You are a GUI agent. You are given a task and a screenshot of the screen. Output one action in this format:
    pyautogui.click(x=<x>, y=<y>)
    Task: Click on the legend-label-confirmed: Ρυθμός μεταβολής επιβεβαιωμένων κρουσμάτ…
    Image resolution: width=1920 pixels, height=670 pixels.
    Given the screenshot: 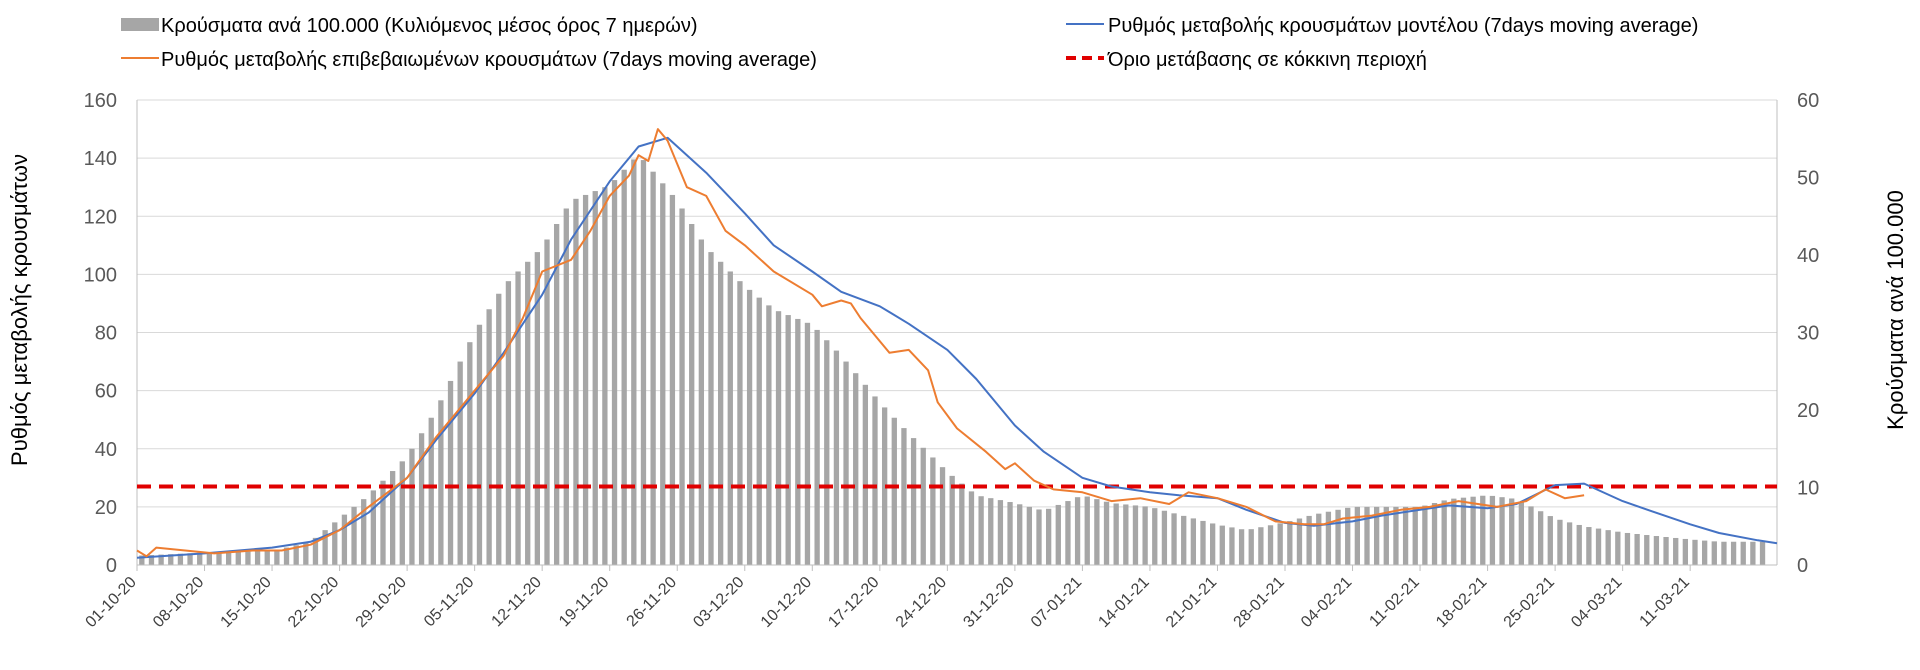 What is the action you would take?
    pyautogui.click(x=489, y=60)
    